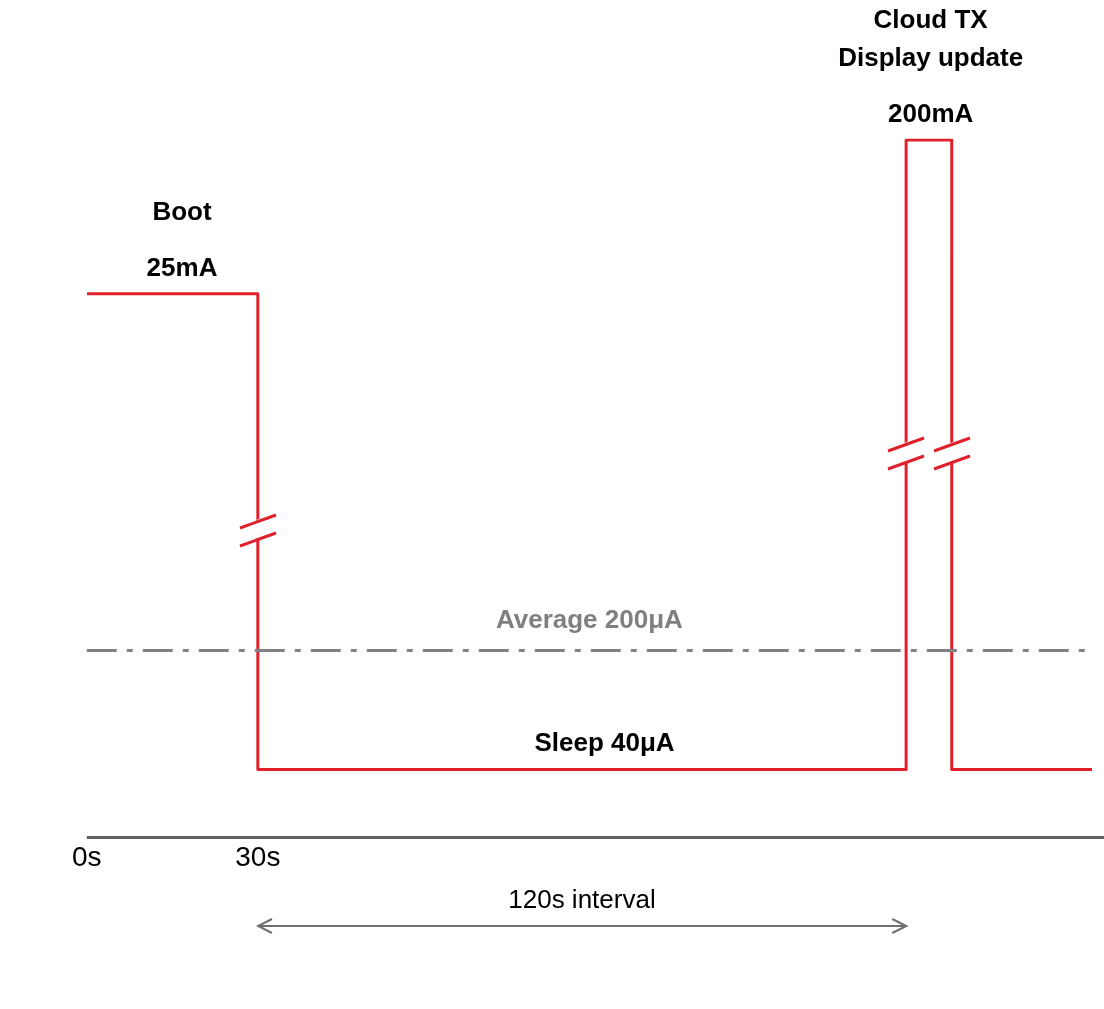 The width and height of the screenshot is (1104, 1009). What do you see at coordinates (258, 856) in the screenshot?
I see `x-tick-label: 30s` at bounding box center [258, 856].